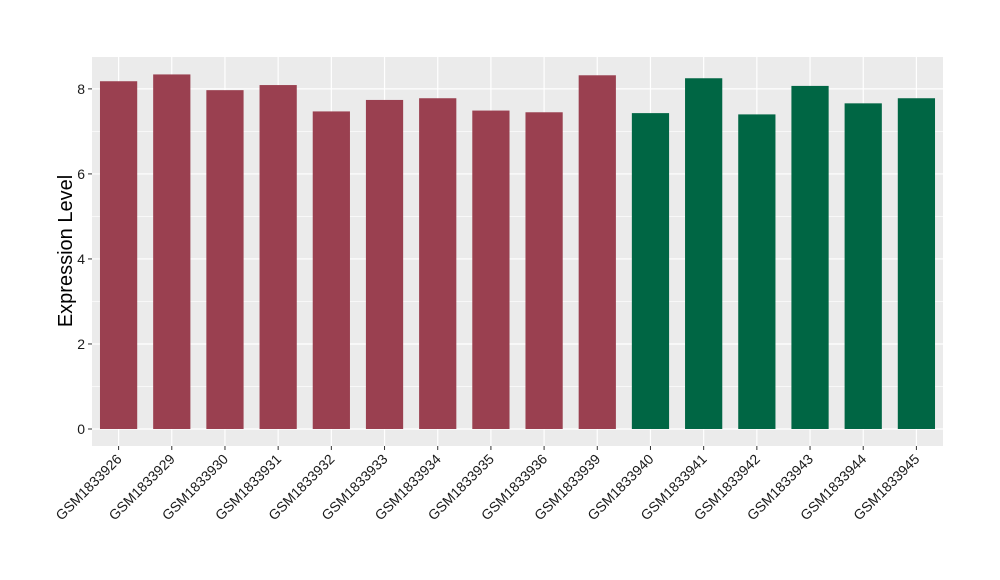  Describe the element at coordinates (81, 174) in the screenshot. I see `y-tick-label: 6` at that location.